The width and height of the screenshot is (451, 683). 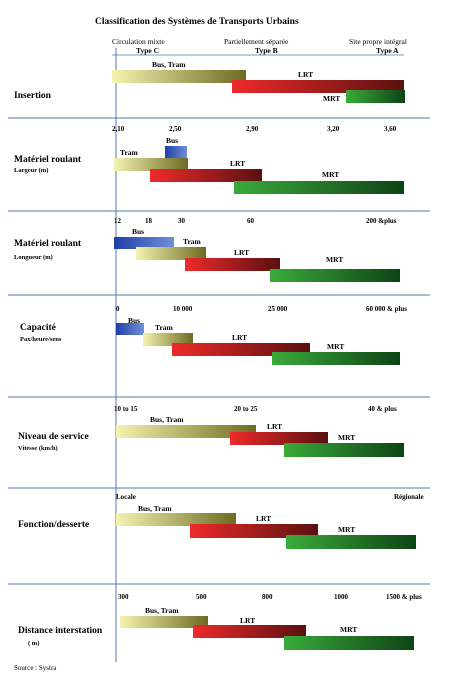 I want to click on header-col2-line2: Type B, so click(x=266, y=50).